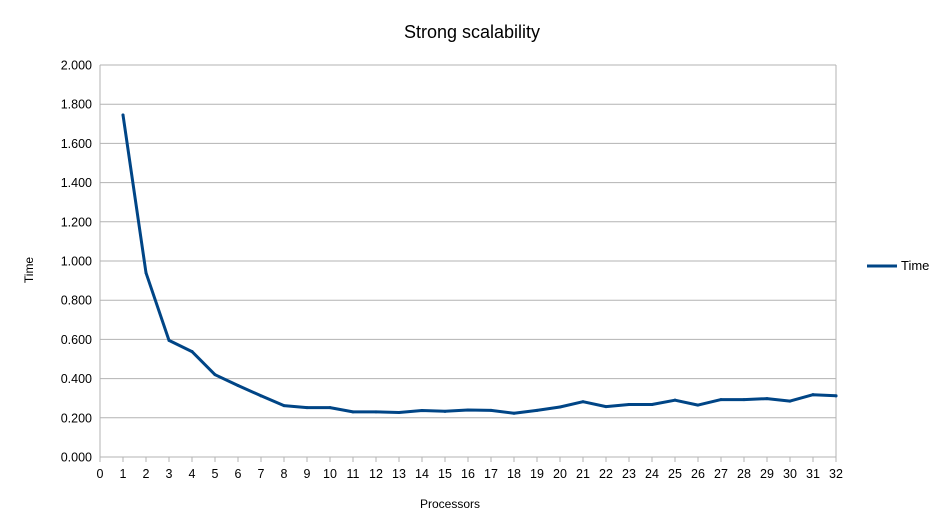 This screenshot has width=943, height=530. What do you see at coordinates (450, 504) in the screenshot?
I see `x-axis-title: Processors` at bounding box center [450, 504].